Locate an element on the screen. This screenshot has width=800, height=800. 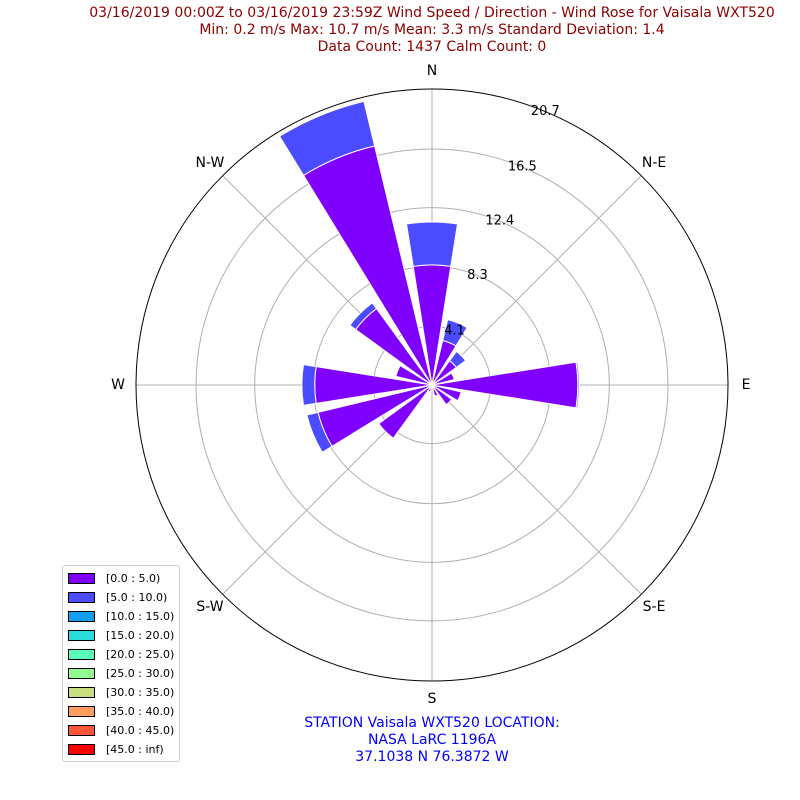
compass-label-s: S is located at coordinates (432, 699).